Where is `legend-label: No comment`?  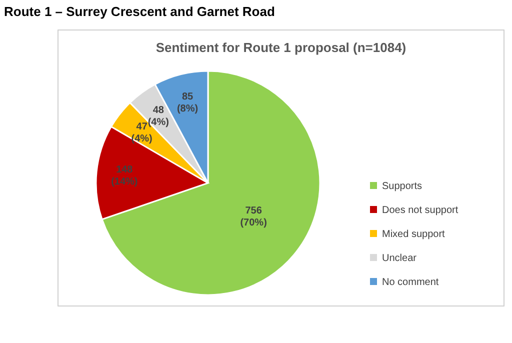 legend-label: No comment is located at coordinates (410, 282).